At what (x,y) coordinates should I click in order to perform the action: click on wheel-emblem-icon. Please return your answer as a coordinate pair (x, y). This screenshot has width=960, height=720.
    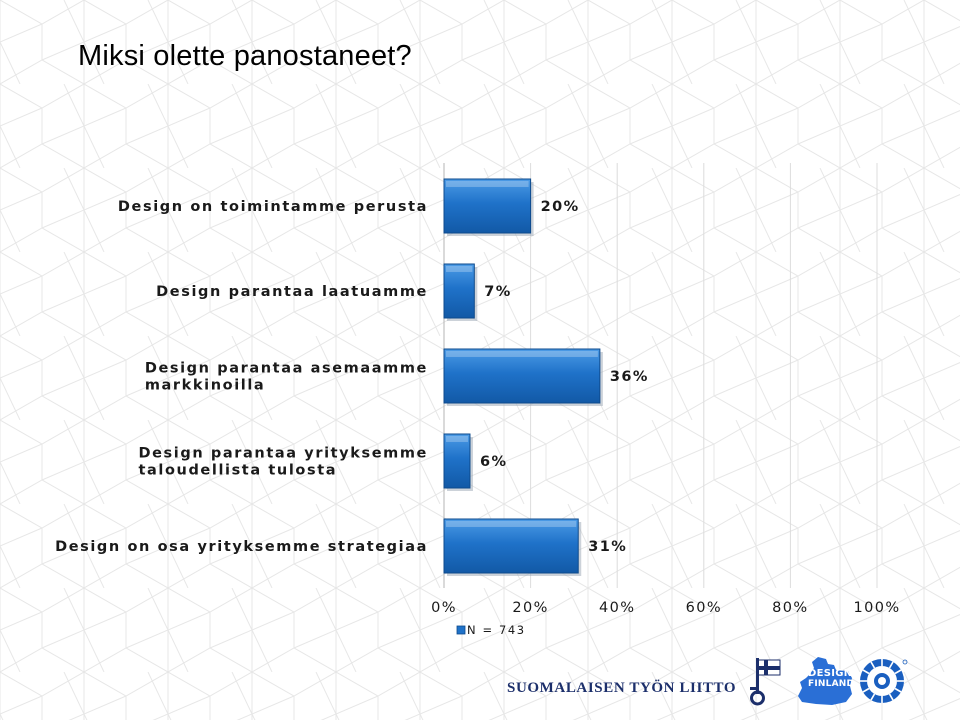
    Looking at the image, I should click on (884, 681).